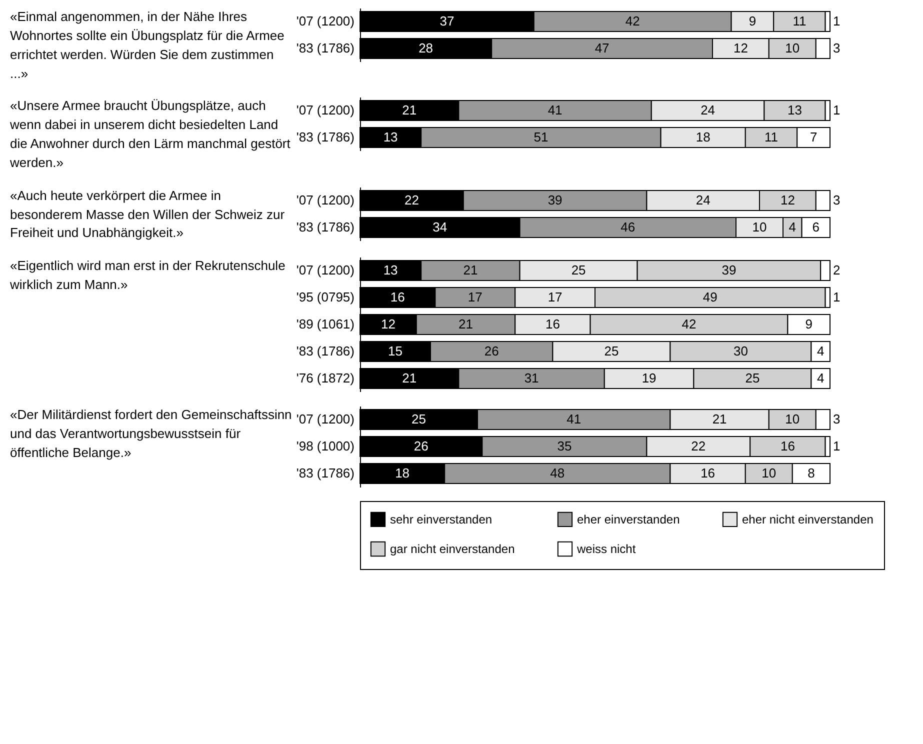 Image resolution: width=923 pixels, height=744 pixels. Describe the element at coordinates (325, 297) in the screenshot. I see `y-tick-label: '95 (0795)` at that location.